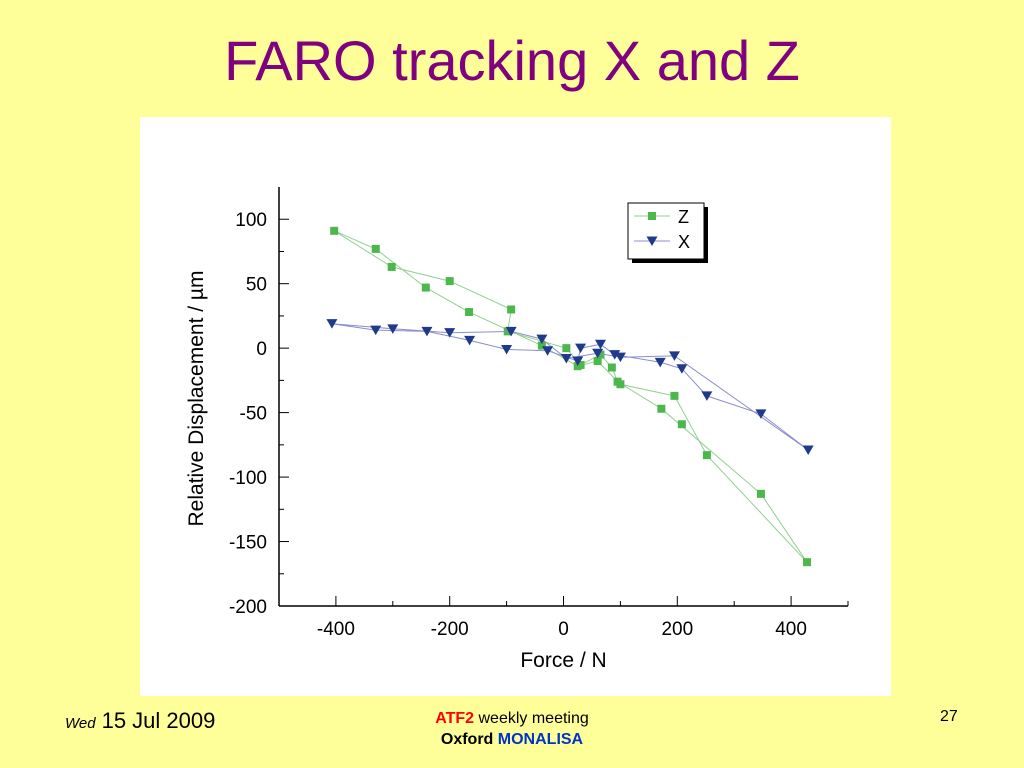 The width and height of the screenshot is (1024, 768). Describe the element at coordinates (570, 387) in the screenshot. I see `series-line-x` at that location.